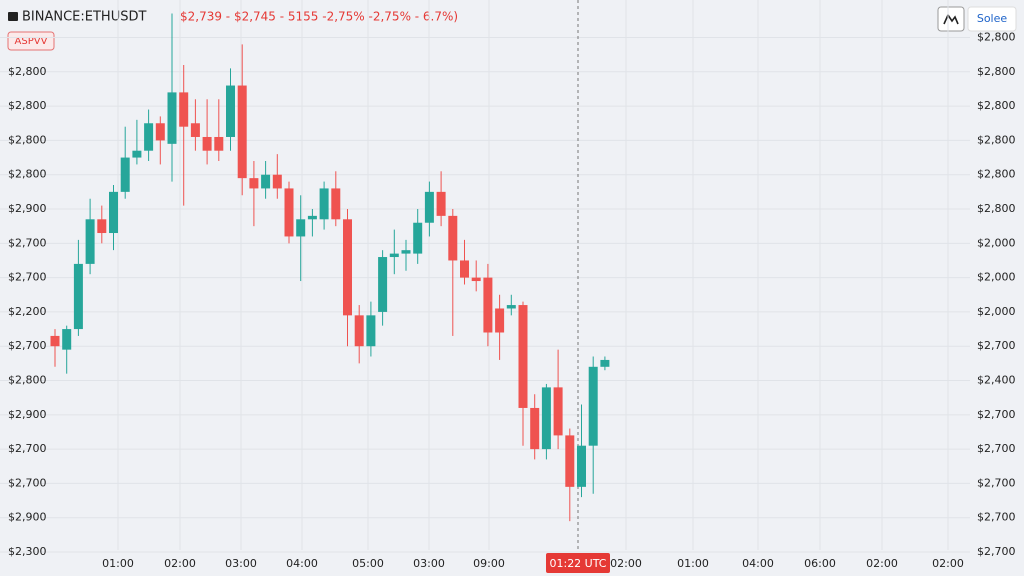  I want to click on action-button, so click(992, 19).